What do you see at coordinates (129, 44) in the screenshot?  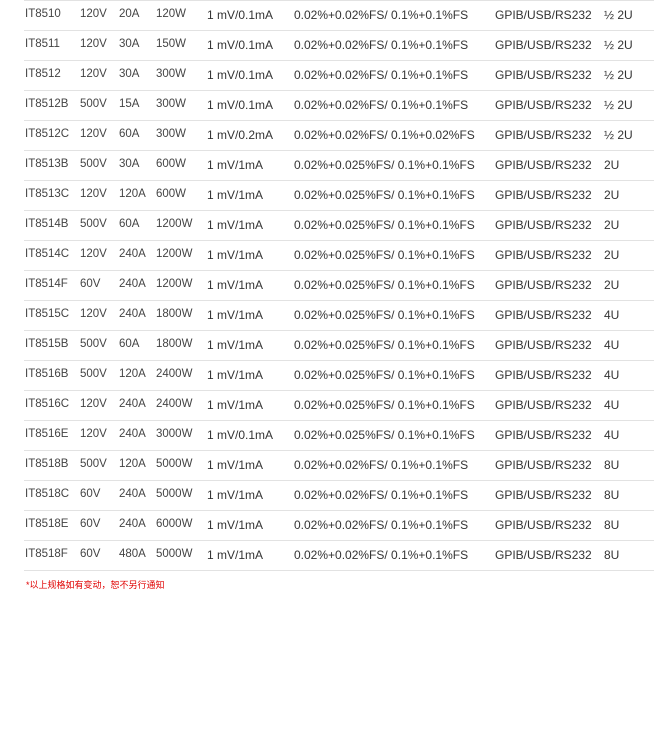 I see `cell-current: 30A` at bounding box center [129, 44].